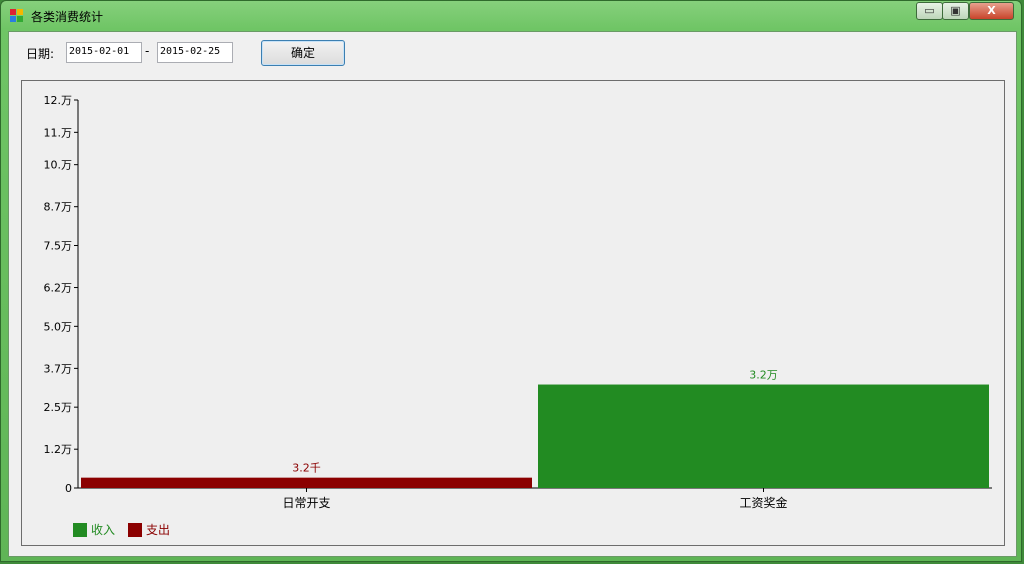 This screenshot has width=1024, height=564. I want to click on x-tick-label: 工资奖金, so click(763, 502).